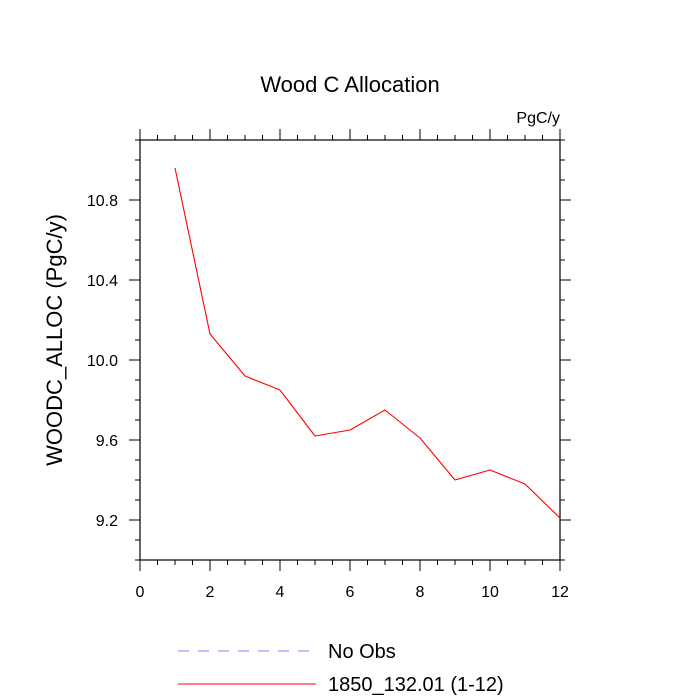 Image resolution: width=700 pixels, height=700 pixels. Describe the element at coordinates (102, 361) in the screenshot. I see `y-tick-label: 10.0` at that location.